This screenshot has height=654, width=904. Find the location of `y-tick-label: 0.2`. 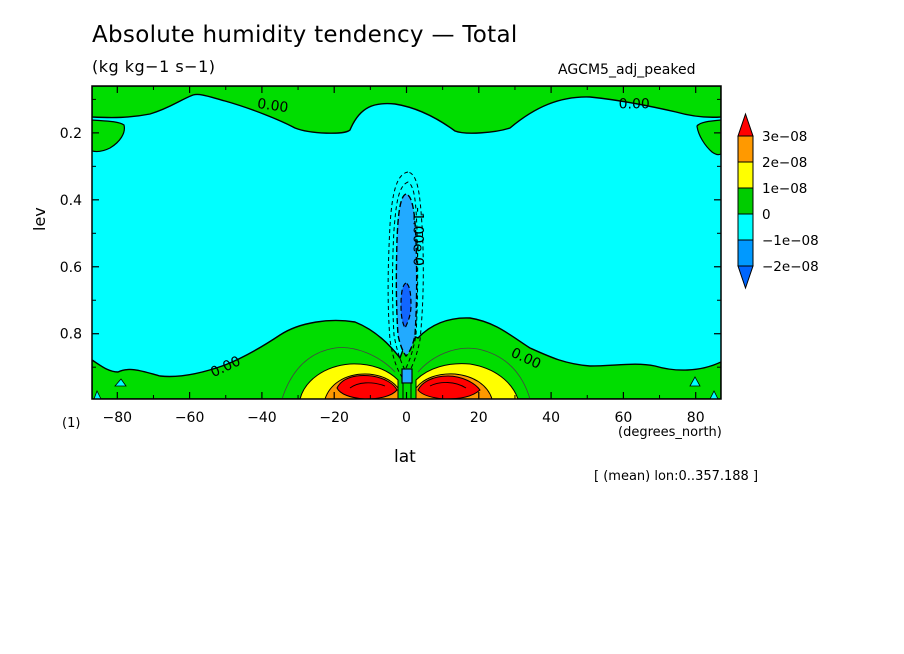

y-tick-label: 0.2 is located at coordinates (71, 134).